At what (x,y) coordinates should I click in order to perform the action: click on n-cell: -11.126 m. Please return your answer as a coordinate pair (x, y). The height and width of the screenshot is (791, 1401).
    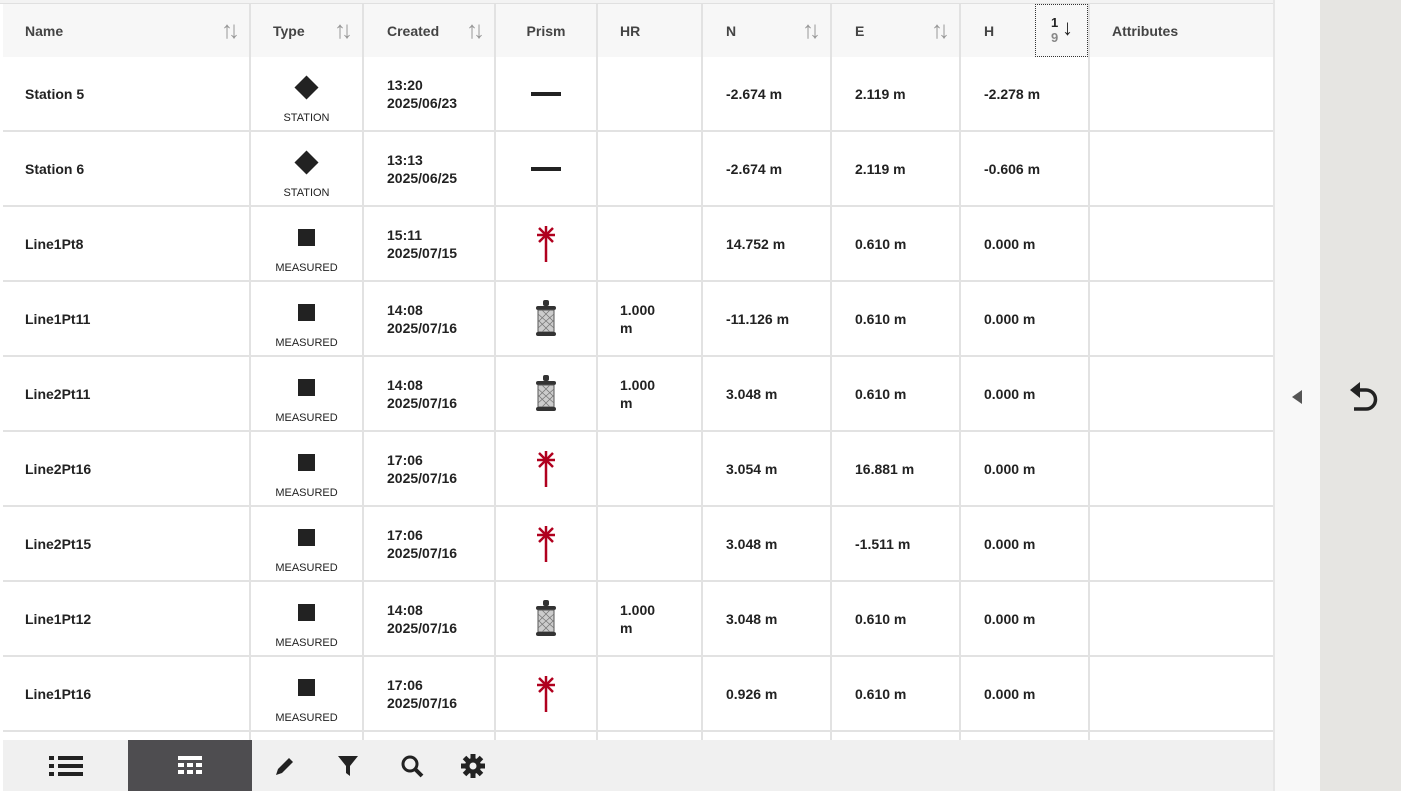
    Looking at the image, I should click on (767, 318).